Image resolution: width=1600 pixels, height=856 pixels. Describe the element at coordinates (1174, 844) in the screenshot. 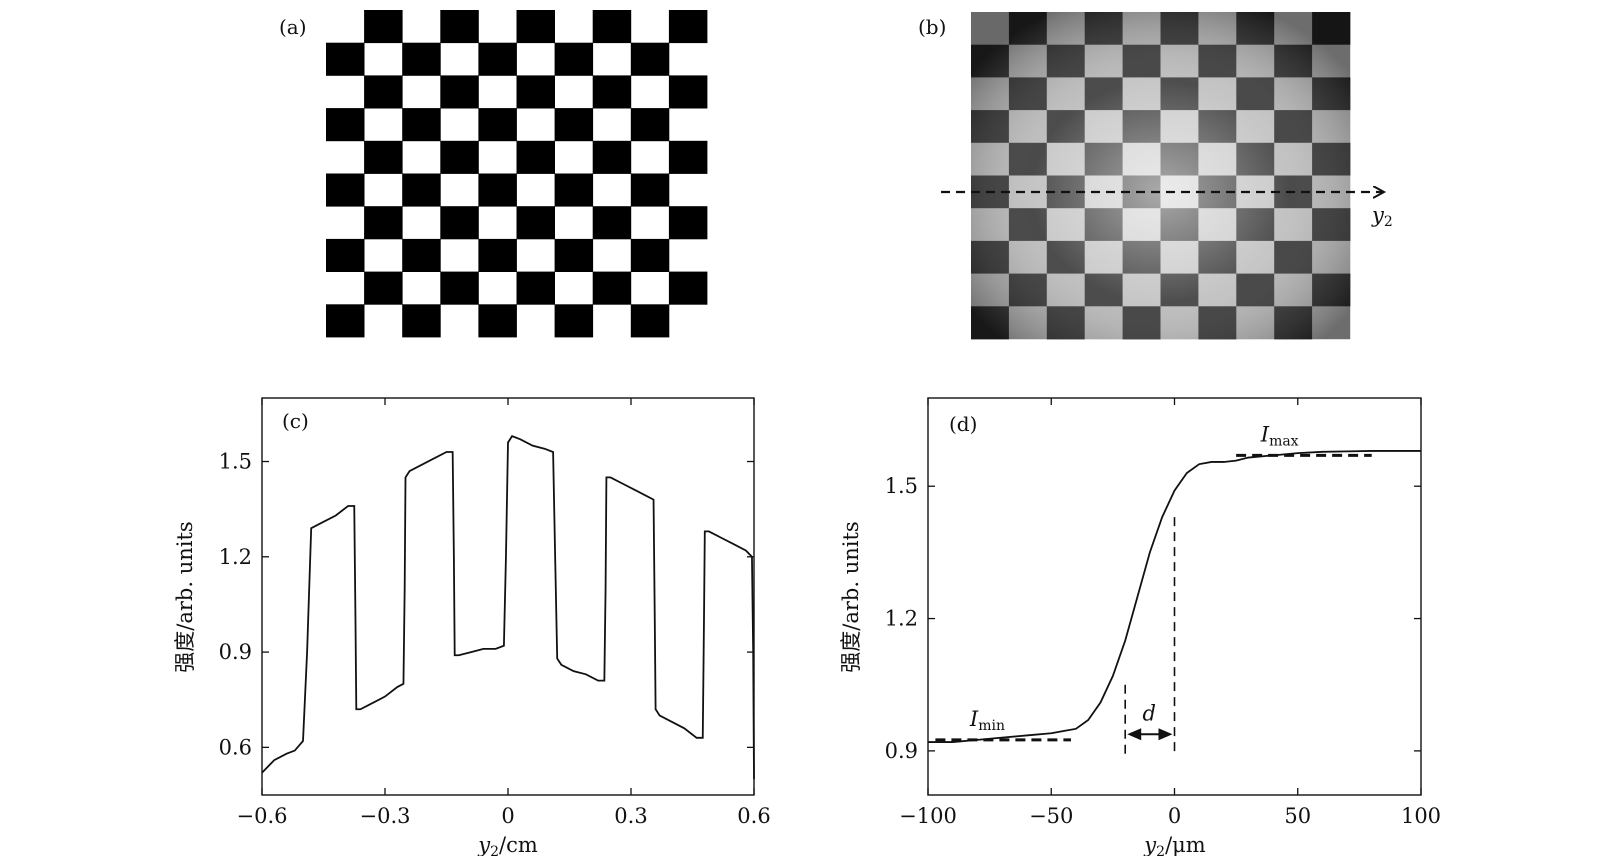

I see `x-axis-label-d: y2/μm` at that location.